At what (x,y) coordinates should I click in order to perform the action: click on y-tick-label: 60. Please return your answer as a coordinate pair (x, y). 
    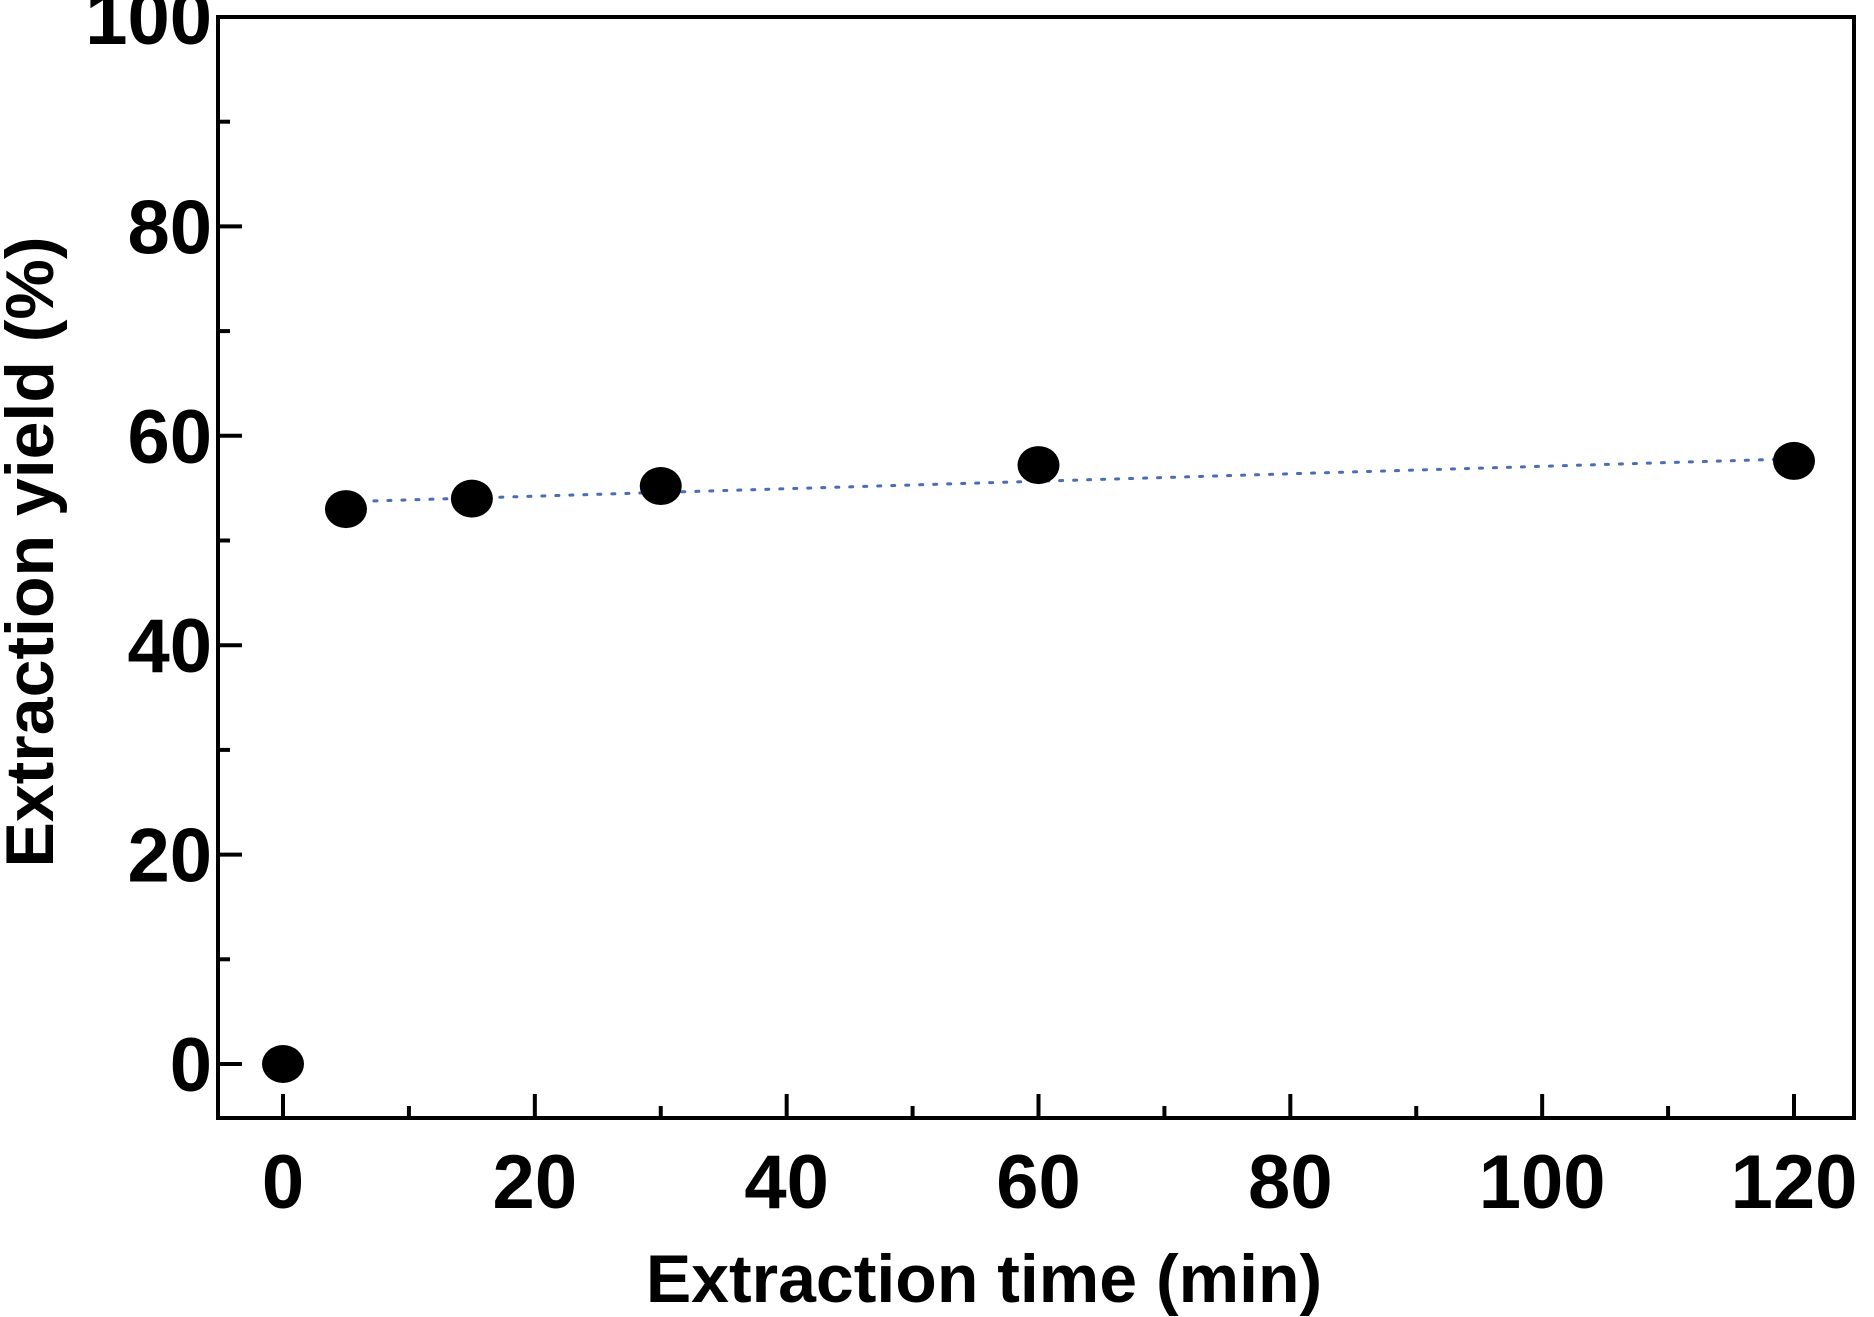
    Looking at the image, I should click on (169, 437).